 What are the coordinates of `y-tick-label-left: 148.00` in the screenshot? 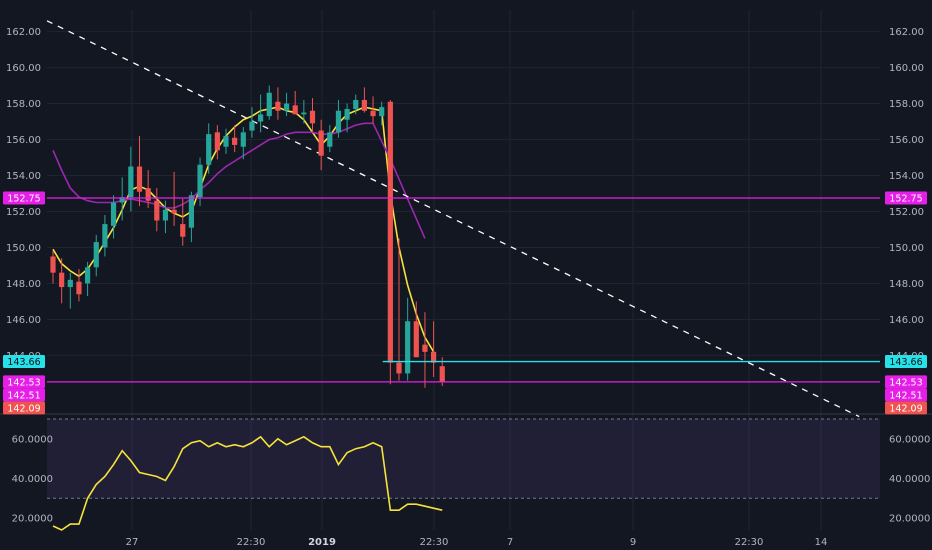 It's located at (23, 284).